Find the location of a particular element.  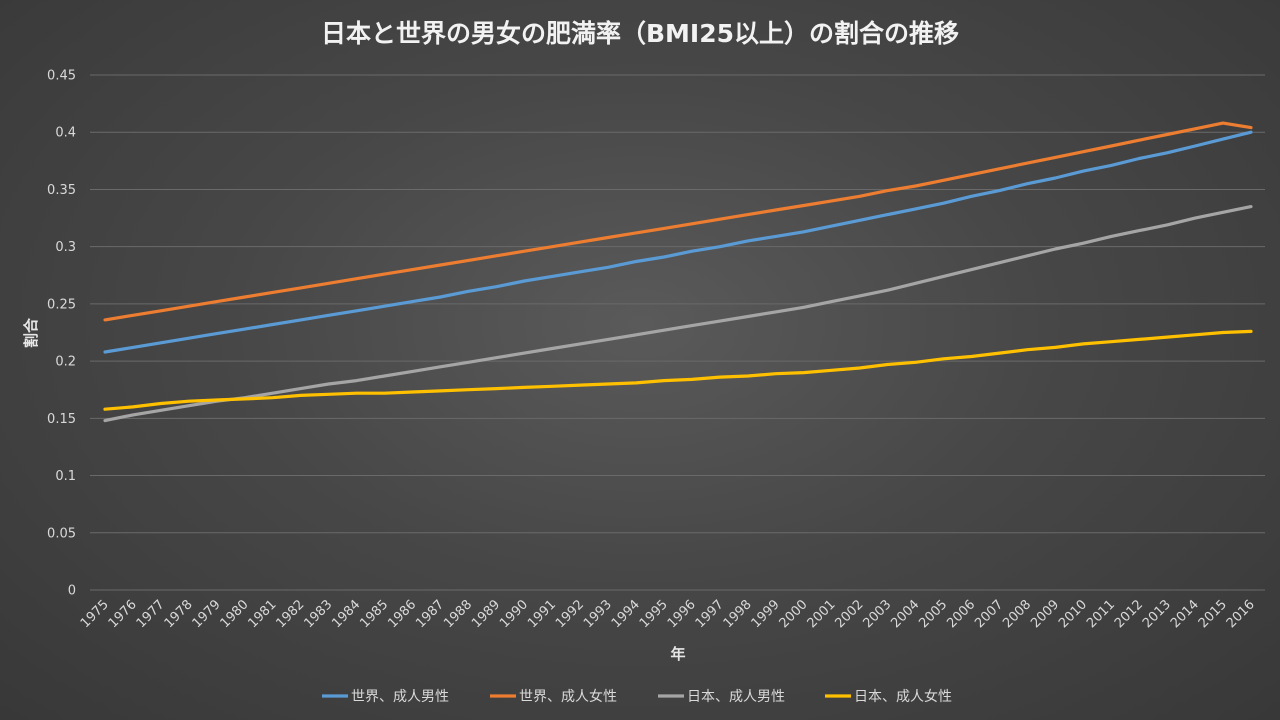

y-tick-label: 0.35 is located at coordinates (61, 190).